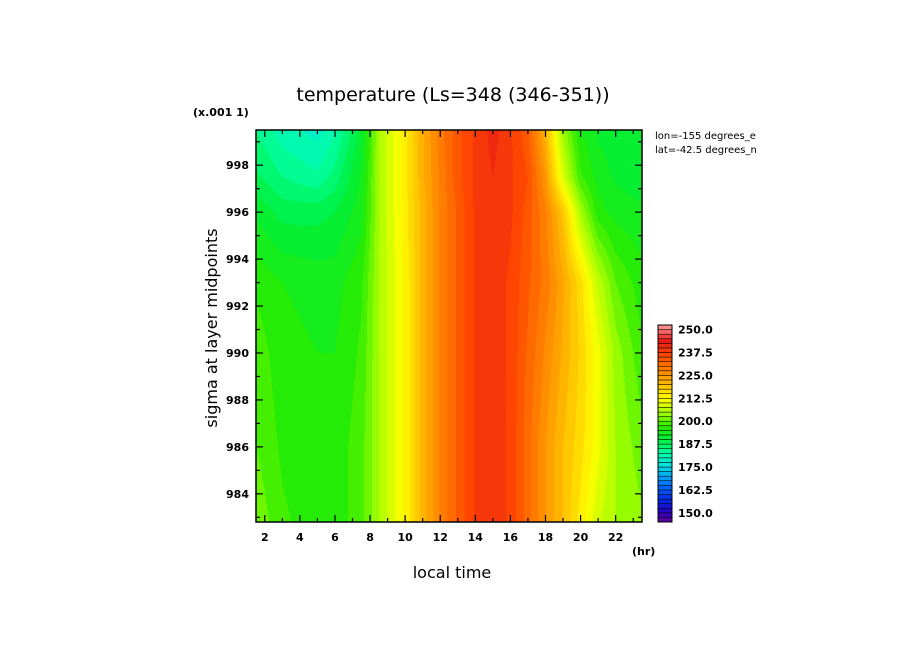 The height and width of the screenshot is (654, 904). I want to click on x-tick-label: 6, so click(335, 537).